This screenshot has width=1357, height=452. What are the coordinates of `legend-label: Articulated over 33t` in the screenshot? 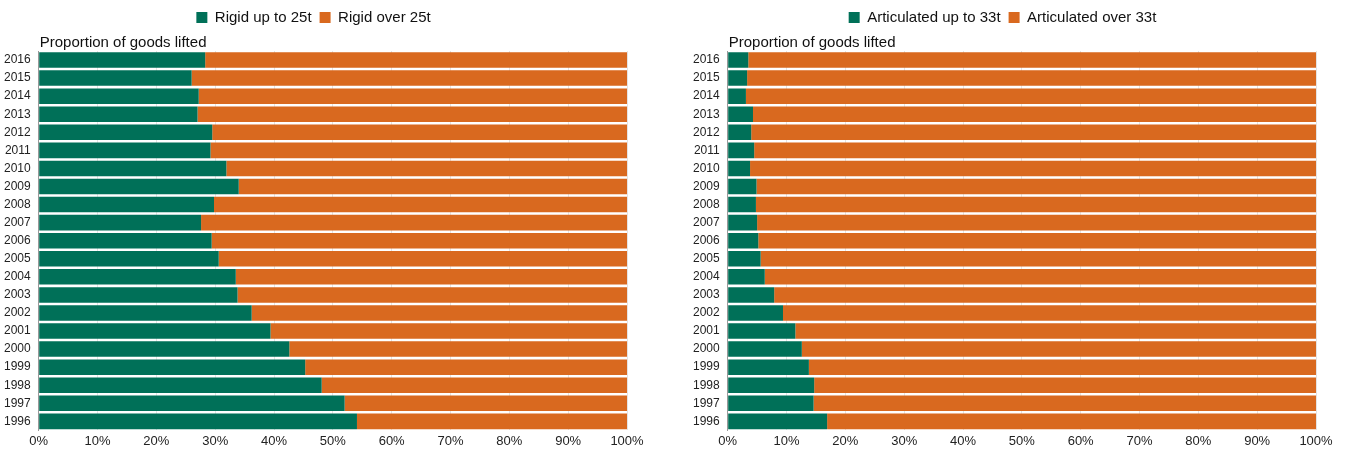 It's located at (1092, 16).